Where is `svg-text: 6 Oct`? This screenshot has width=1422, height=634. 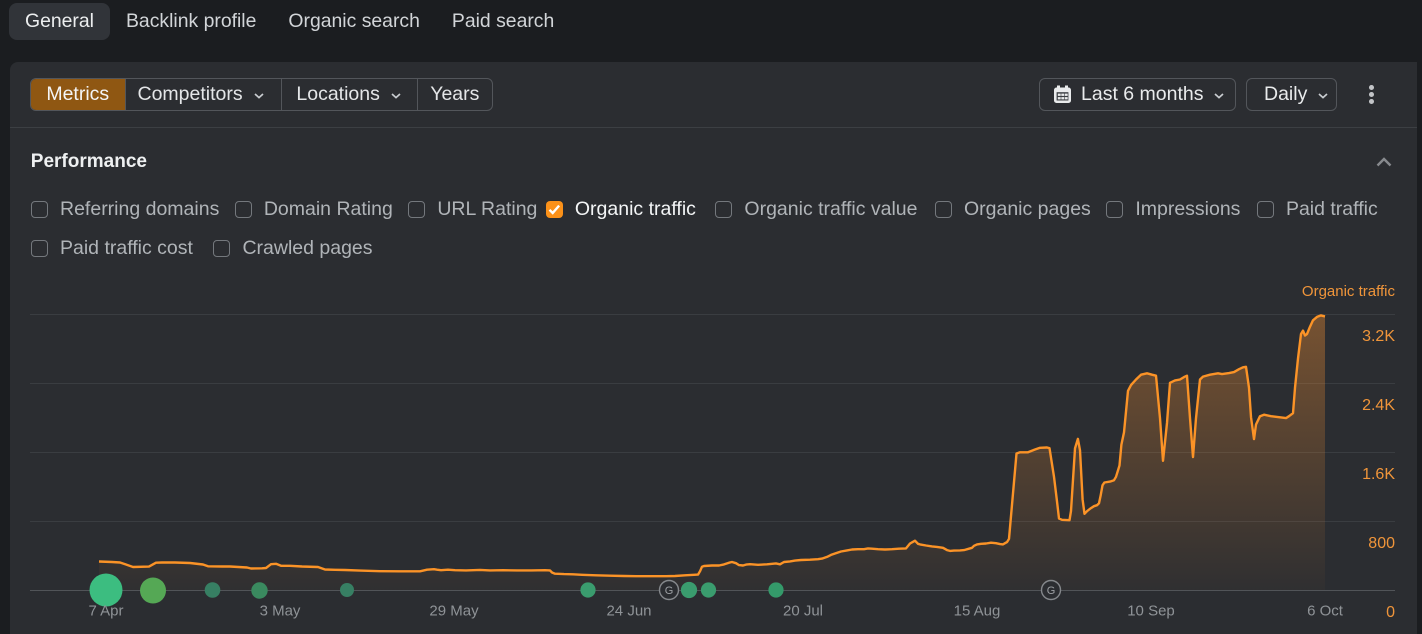
svg-text: 6 Oct is located at coordinates (1325, 611).